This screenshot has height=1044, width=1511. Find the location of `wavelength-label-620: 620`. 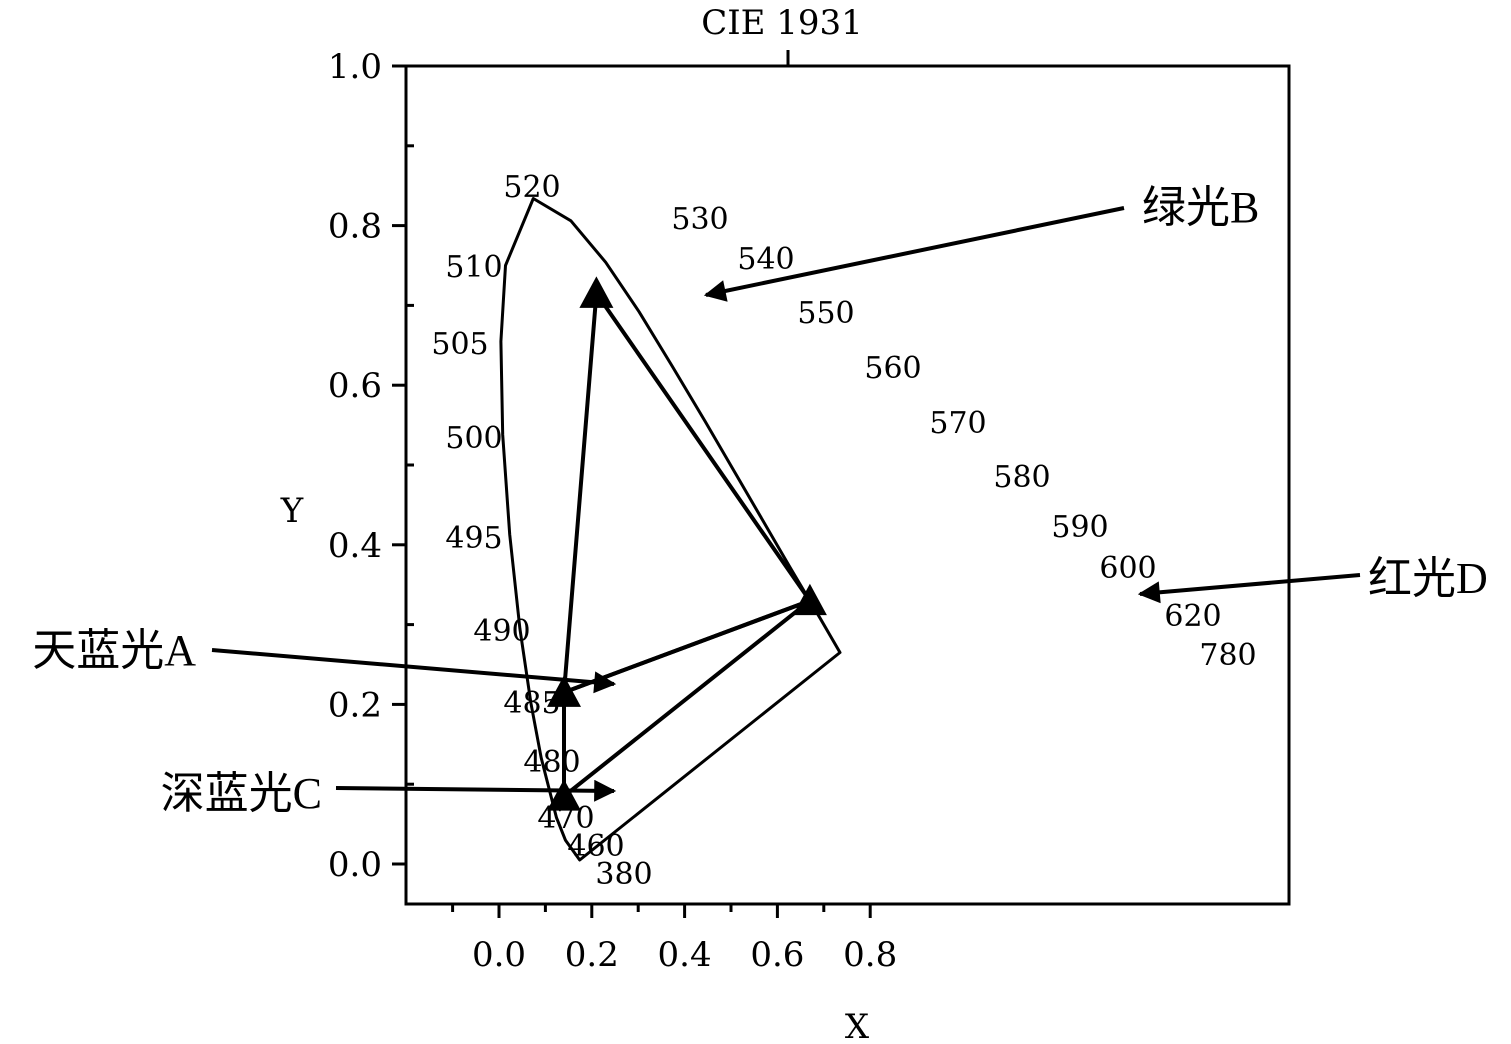

wavelength-label-620: 620 is located at coordinates (1192, 616).